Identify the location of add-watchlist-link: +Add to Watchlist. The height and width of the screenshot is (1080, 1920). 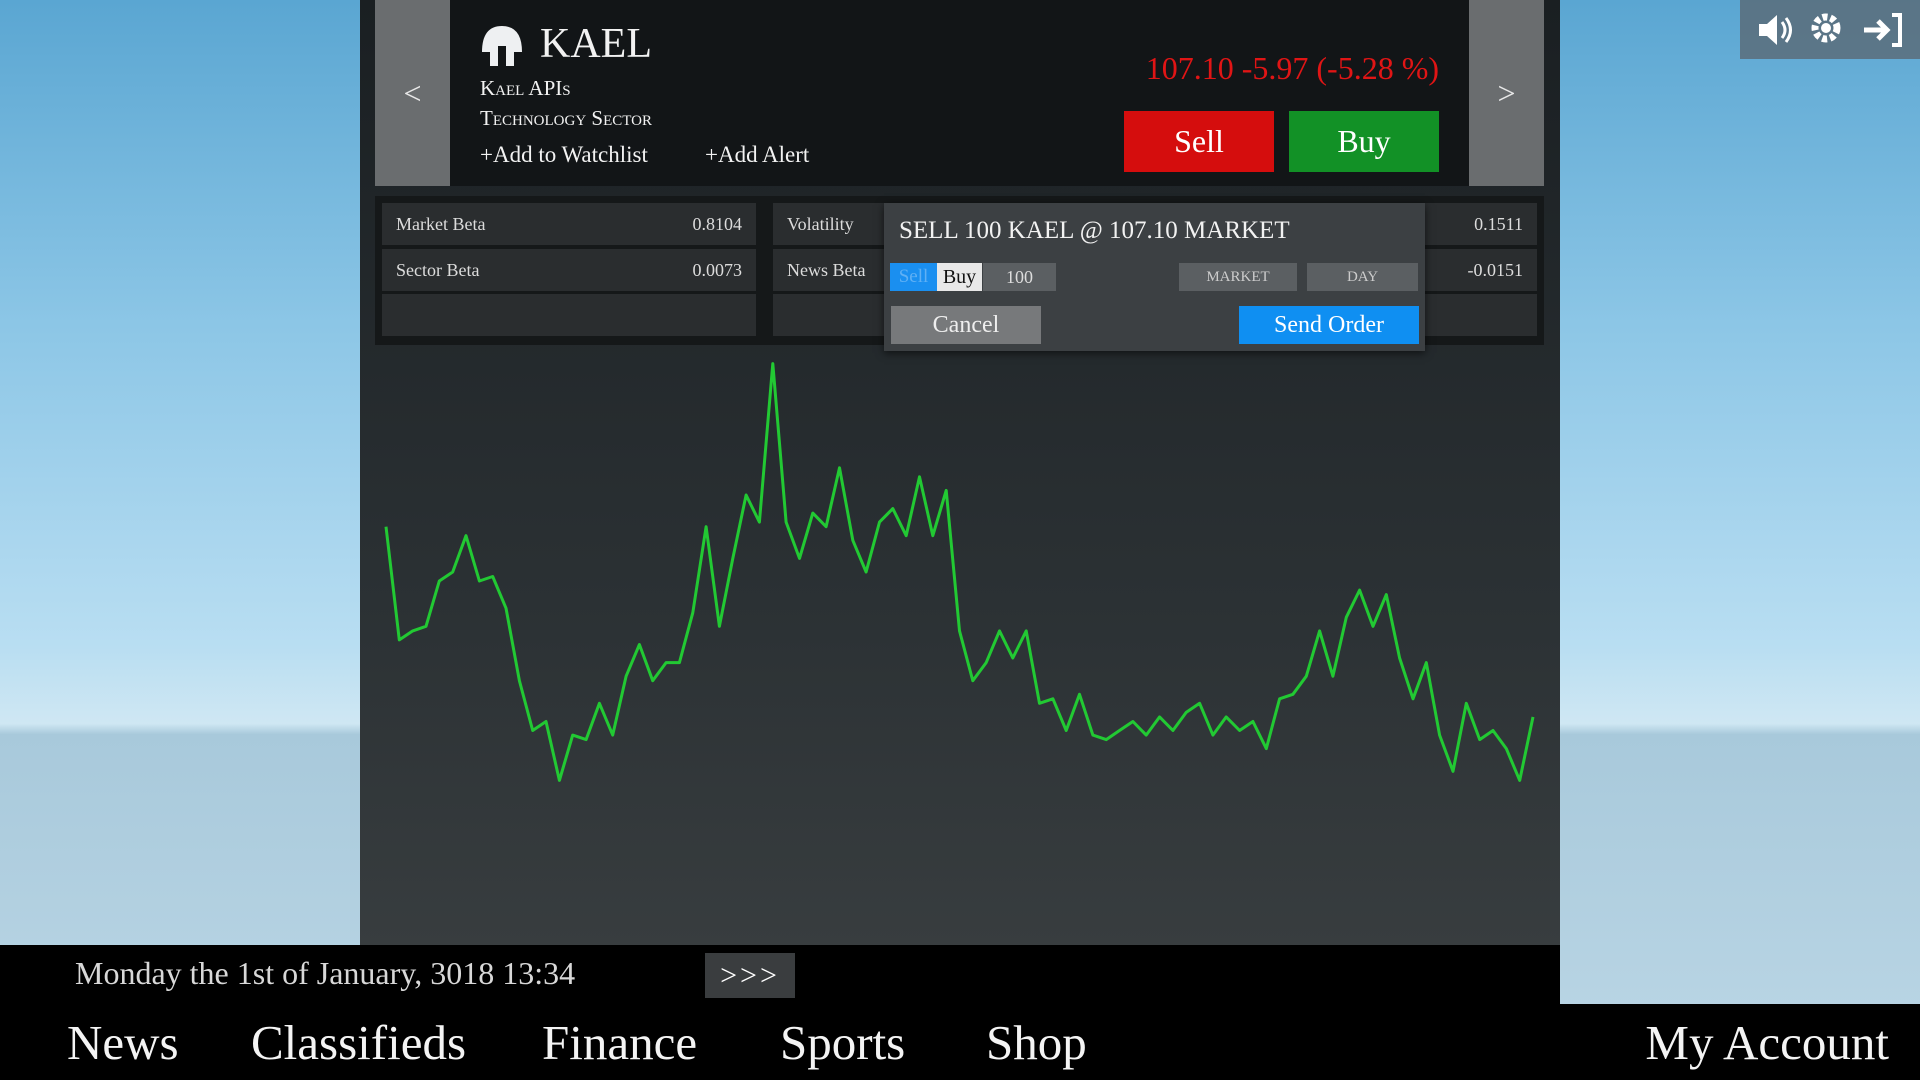
(564, 154).